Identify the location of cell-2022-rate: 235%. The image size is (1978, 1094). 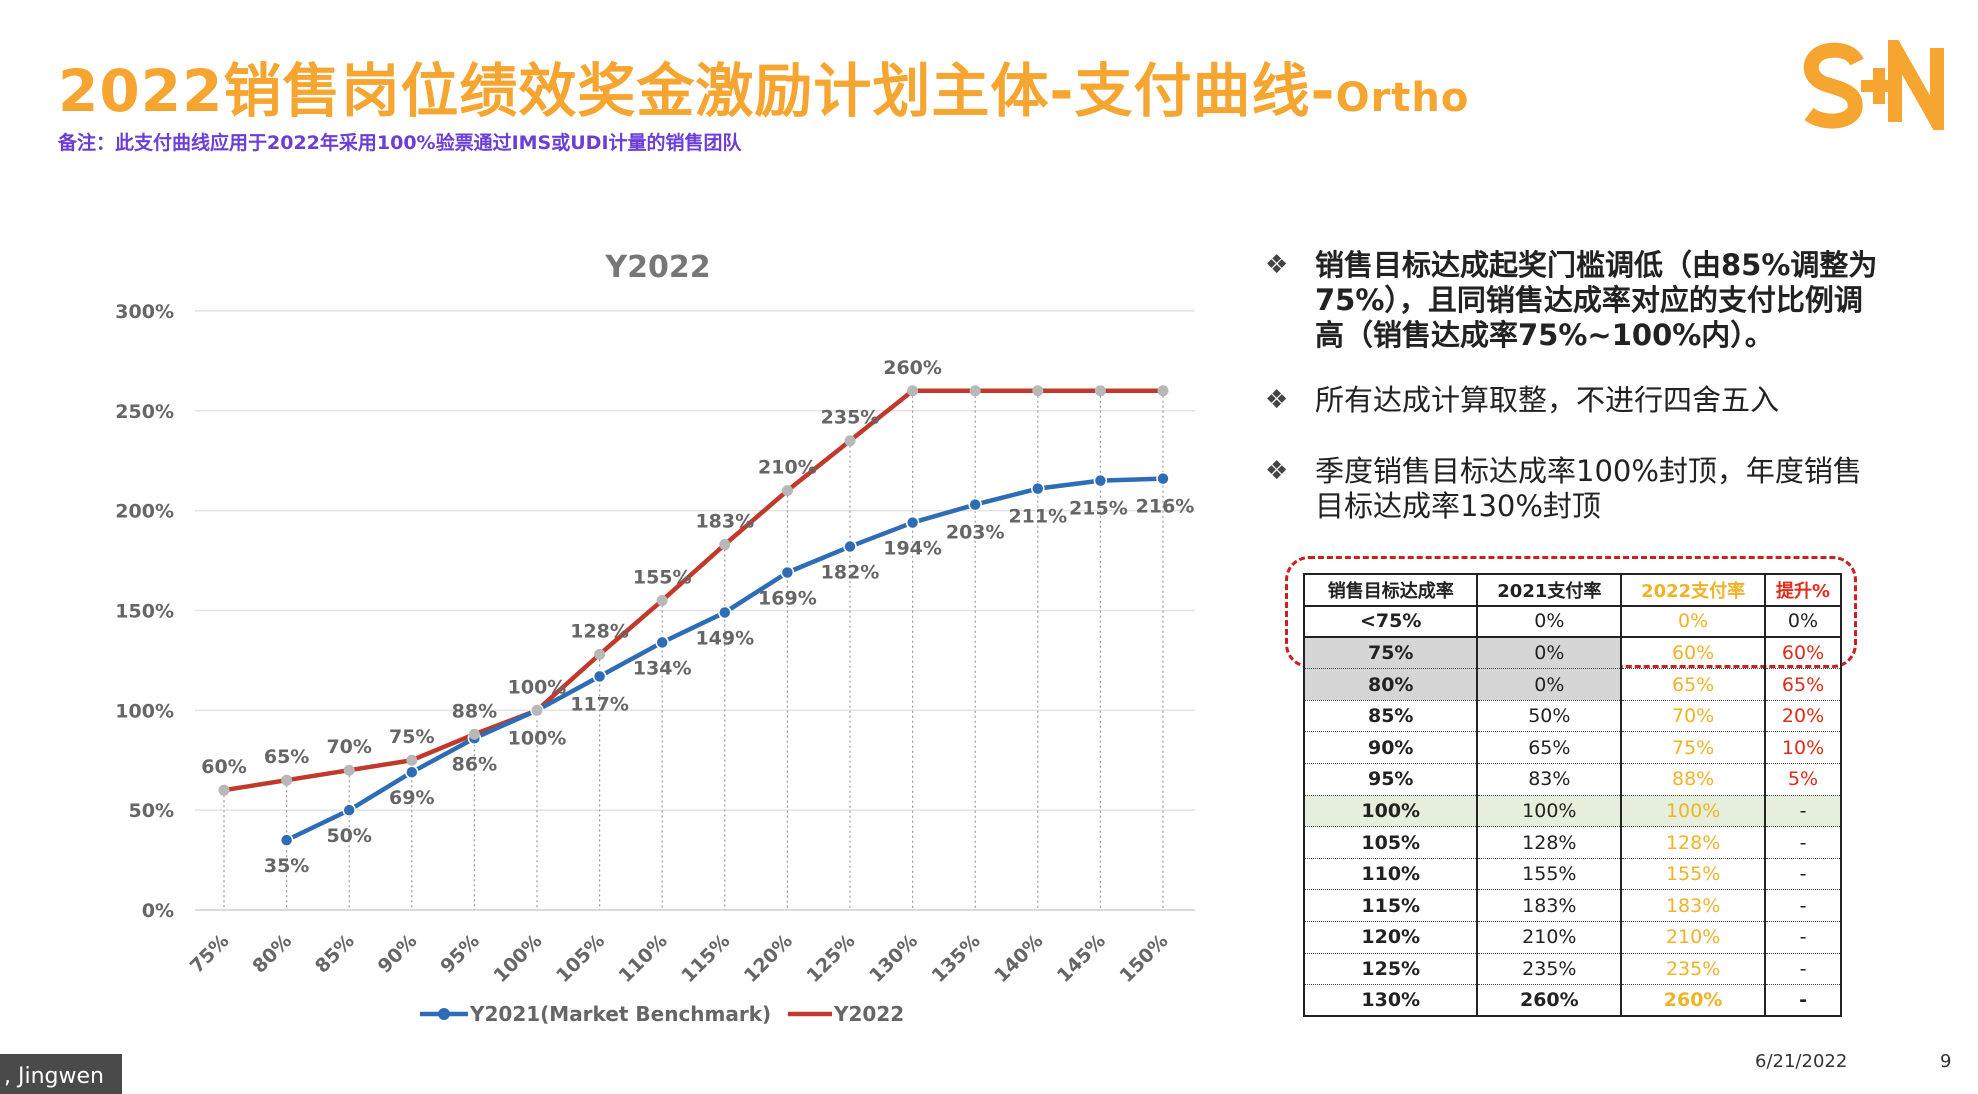
(1693, 969).